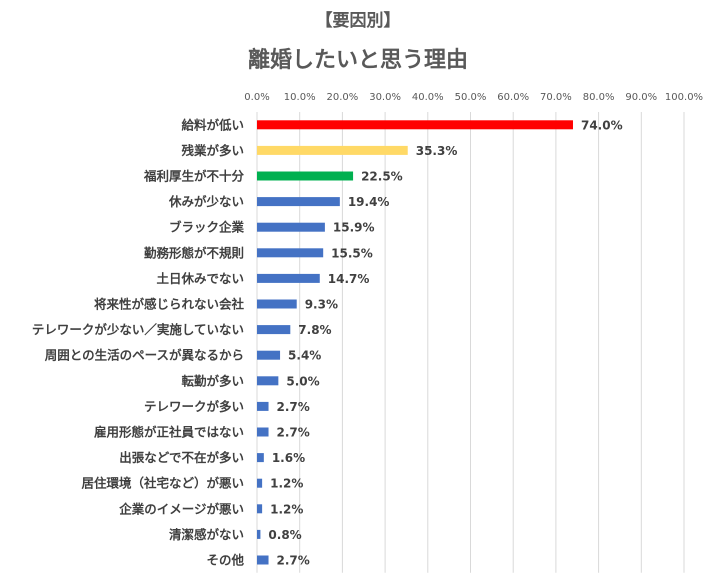 The width and height of the screenshot is (716, 582). Describe the element at coordinates (169, 432) in the screenshot. I see `category-label: 雇用形態が正社員ではない` at that location.